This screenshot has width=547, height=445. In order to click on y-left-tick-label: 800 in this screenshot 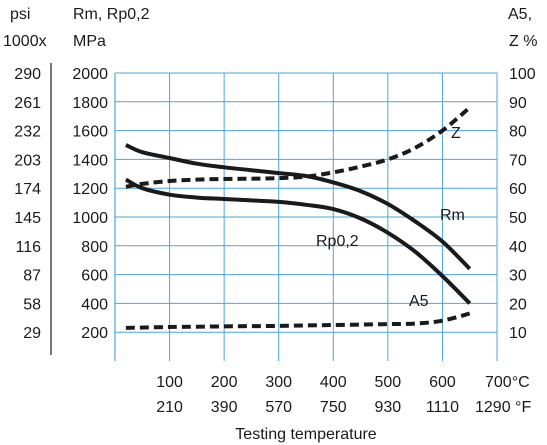, I will do `click(94, 247)`.